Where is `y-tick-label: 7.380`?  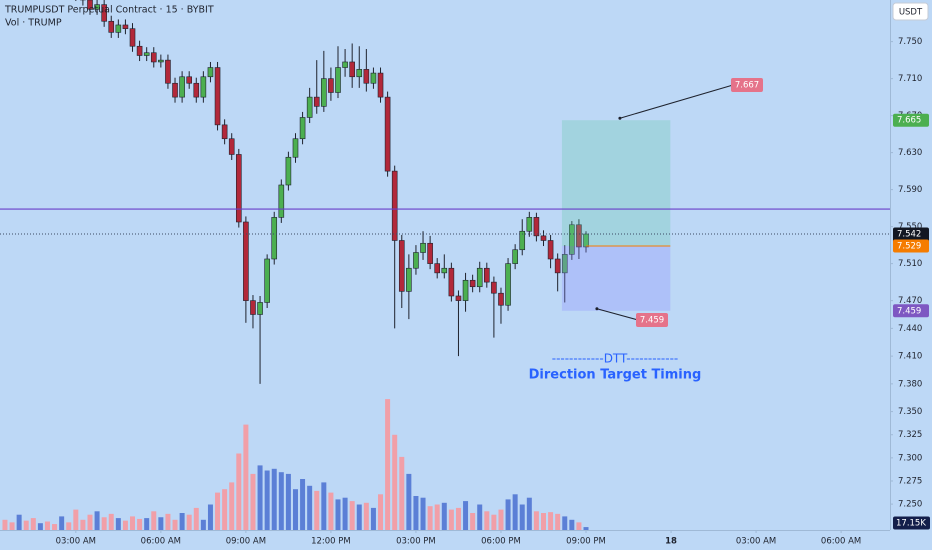
y-tick-label: 7.380 is located at coordinates (910, 384).